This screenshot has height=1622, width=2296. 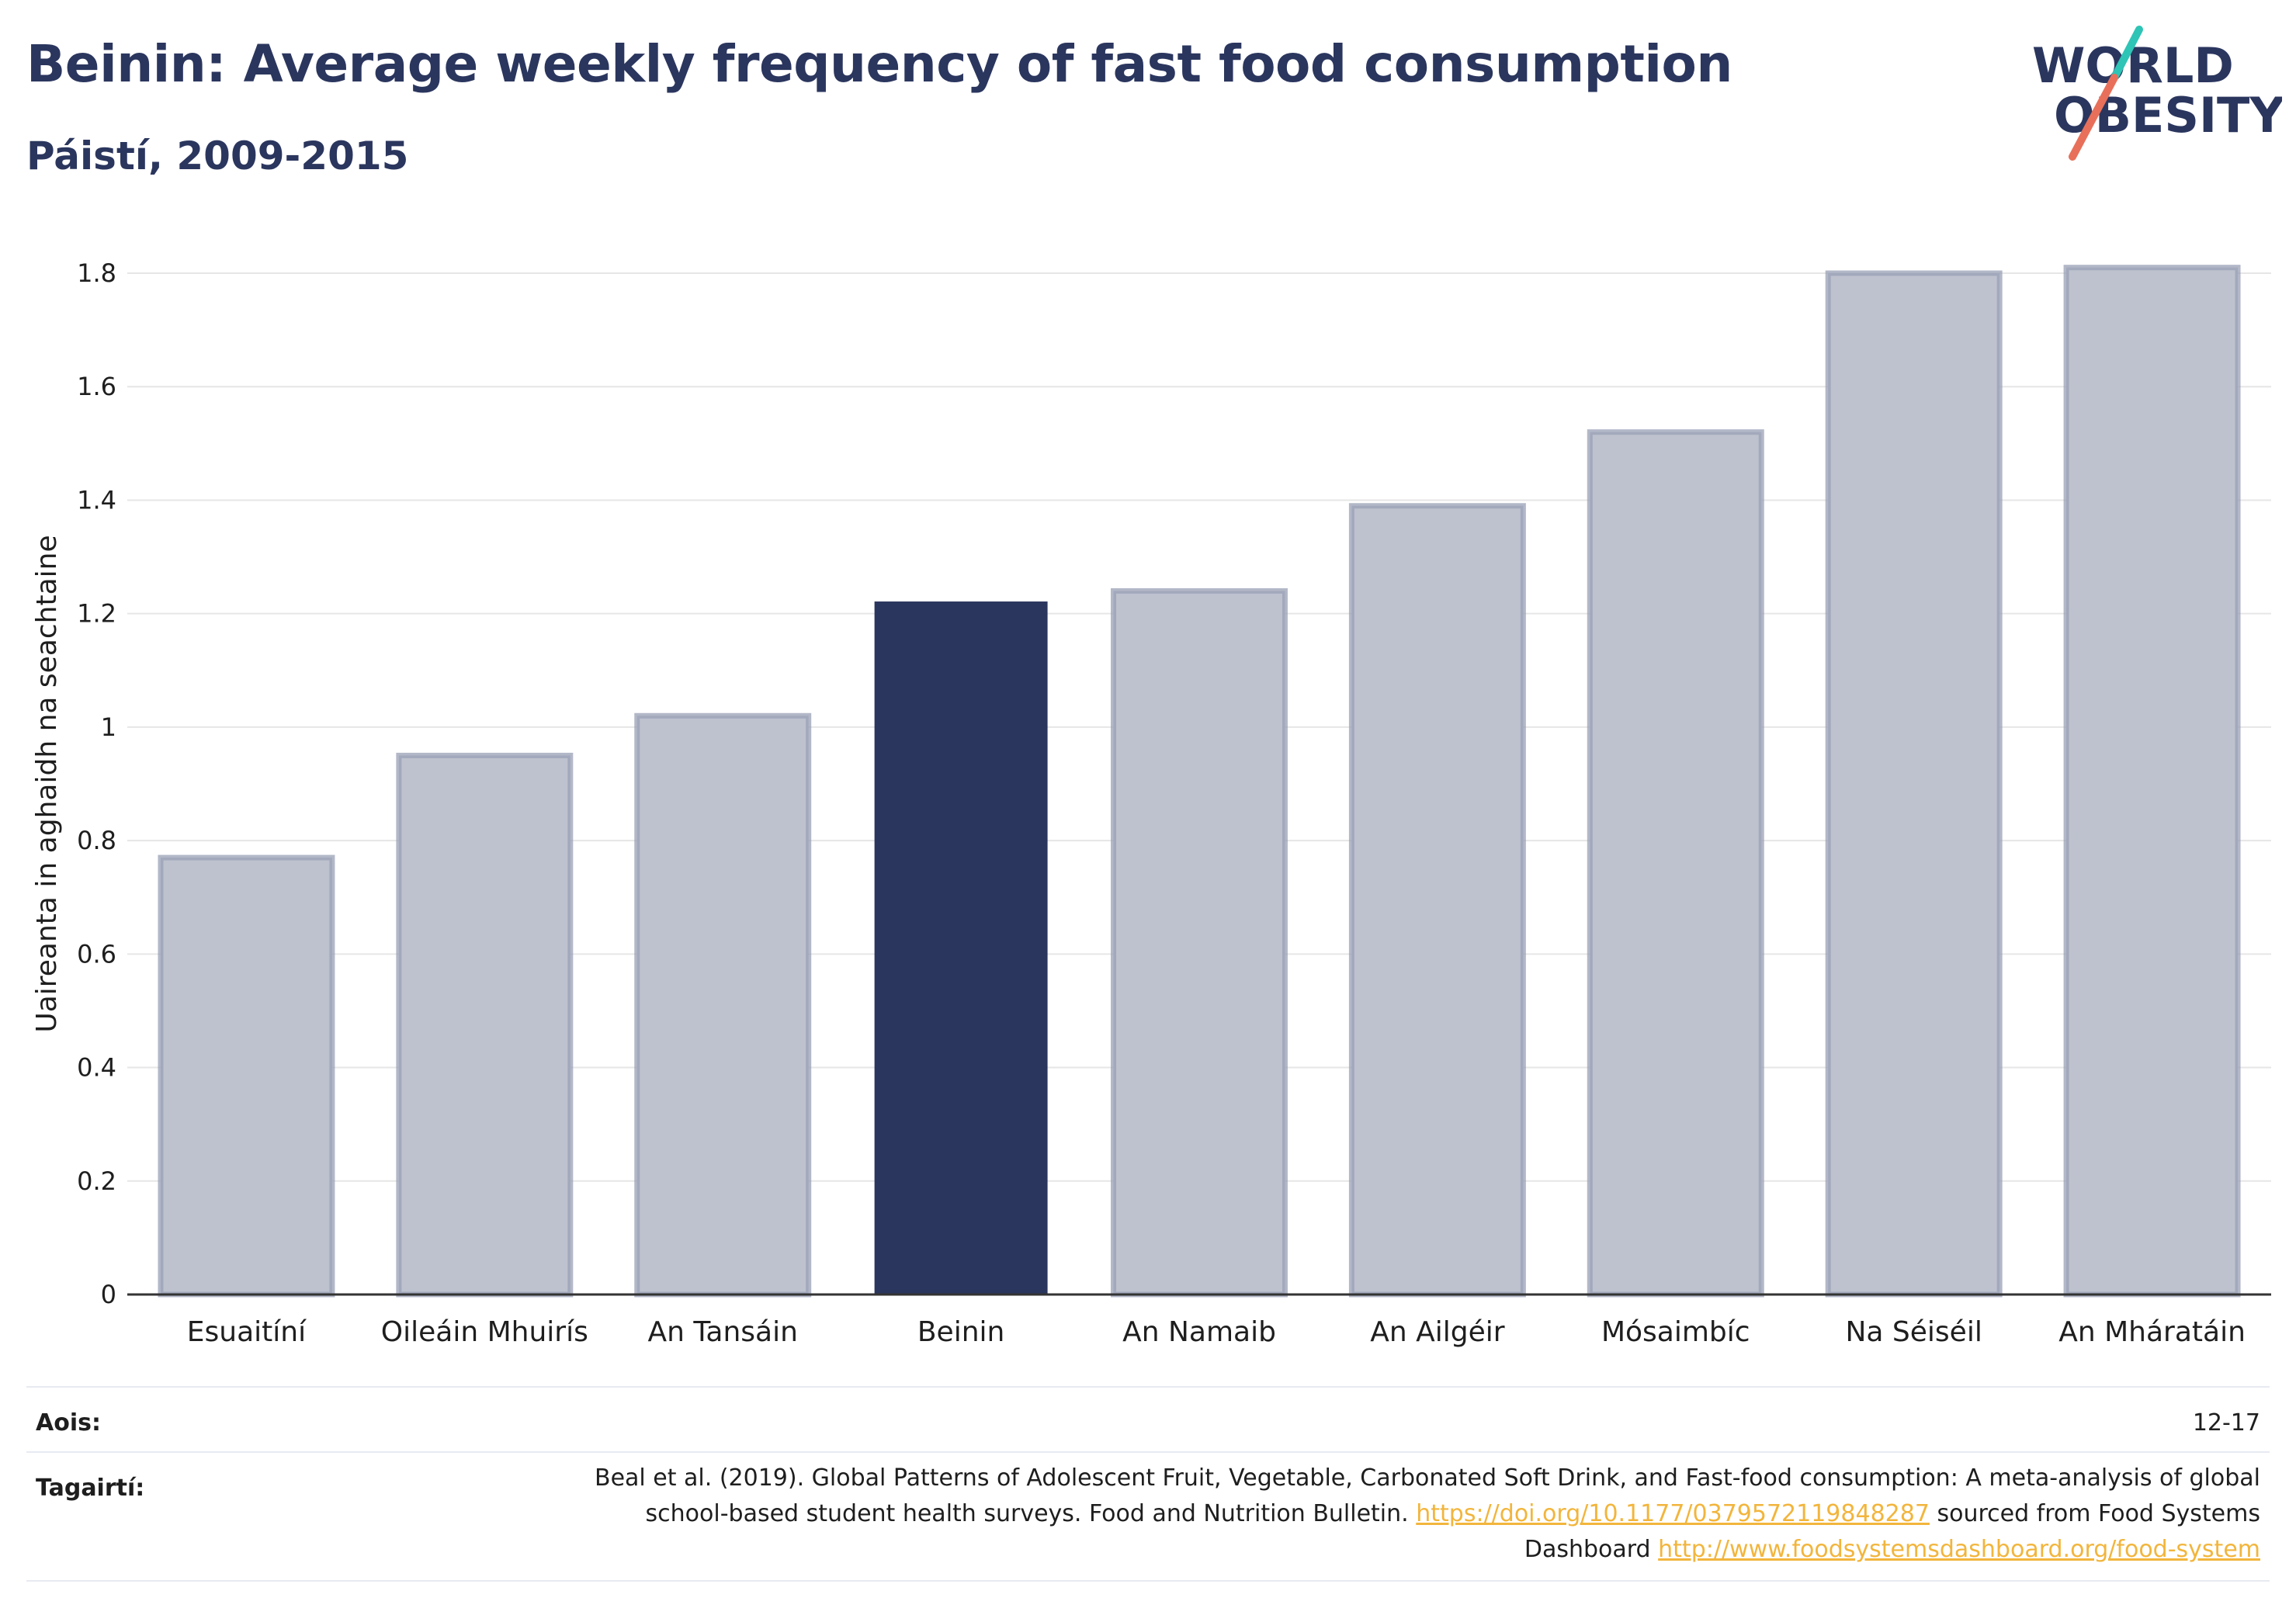 What do you see at coordinates (108, 1294) in the screenshot?
I see `y-tick-label: 0` at bounding box center [108, 1294].